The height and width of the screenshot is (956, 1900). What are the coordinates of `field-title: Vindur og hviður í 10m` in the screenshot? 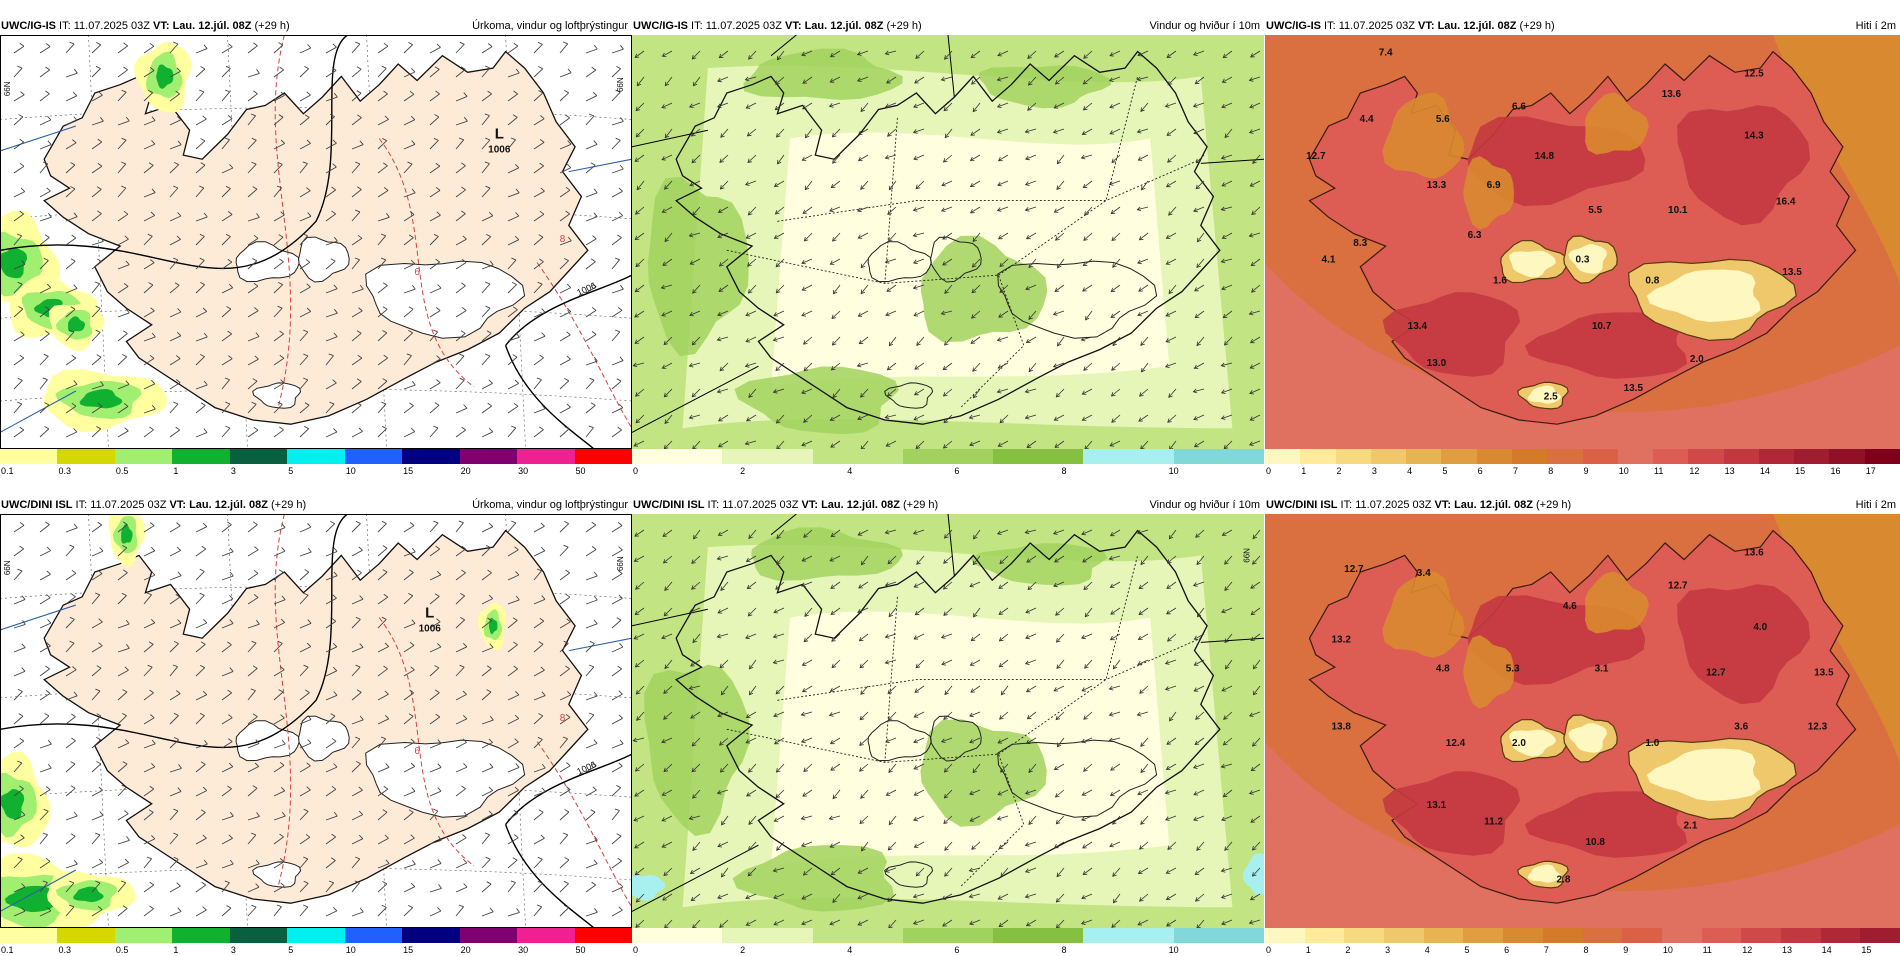 It's located at (1204, 505).